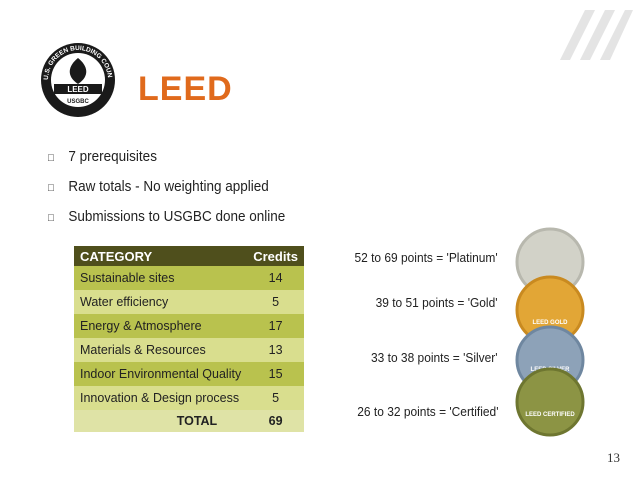 The image size is (638, 478). What do you see at coordinates (166, 216) in the screenshot?
I see `bullet: Submissions to USGBC done online` at bounding box center [166, 216].